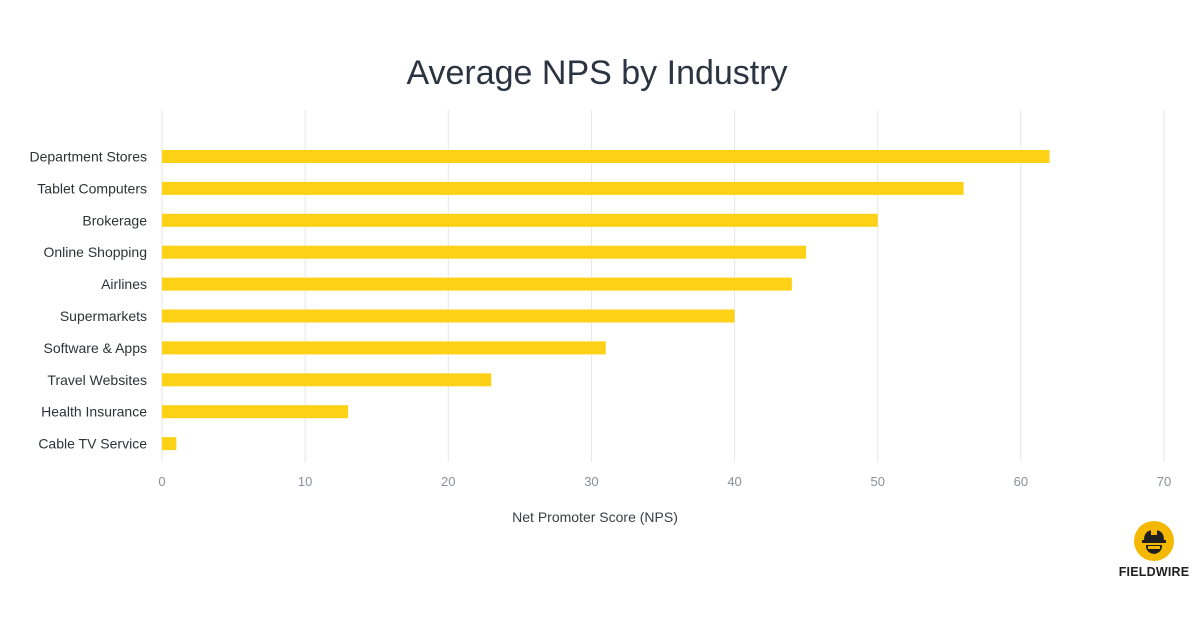 This screenshot has width=1200, height=627. Describe the element at coordinates (448, 481) in the screenshot. I see `x-tick-label: 20` at that location.